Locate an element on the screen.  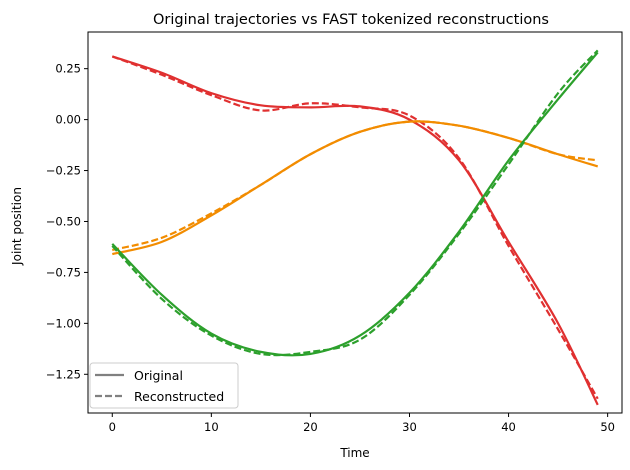
y-tick-label: −0.75 is located at coordinates (63, 272).